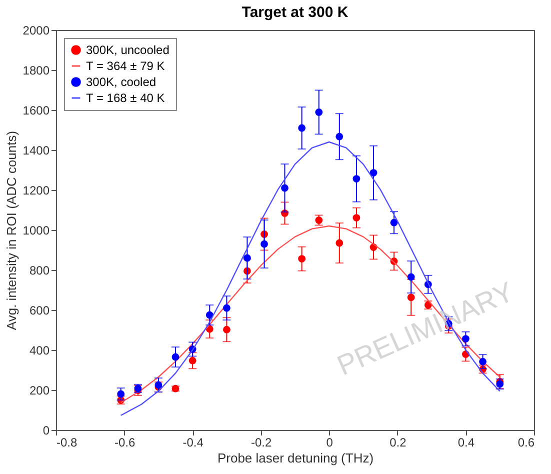 This screenshot has height=474, width=551. I want to click on y-tick-label: 400, so click(39, 351).